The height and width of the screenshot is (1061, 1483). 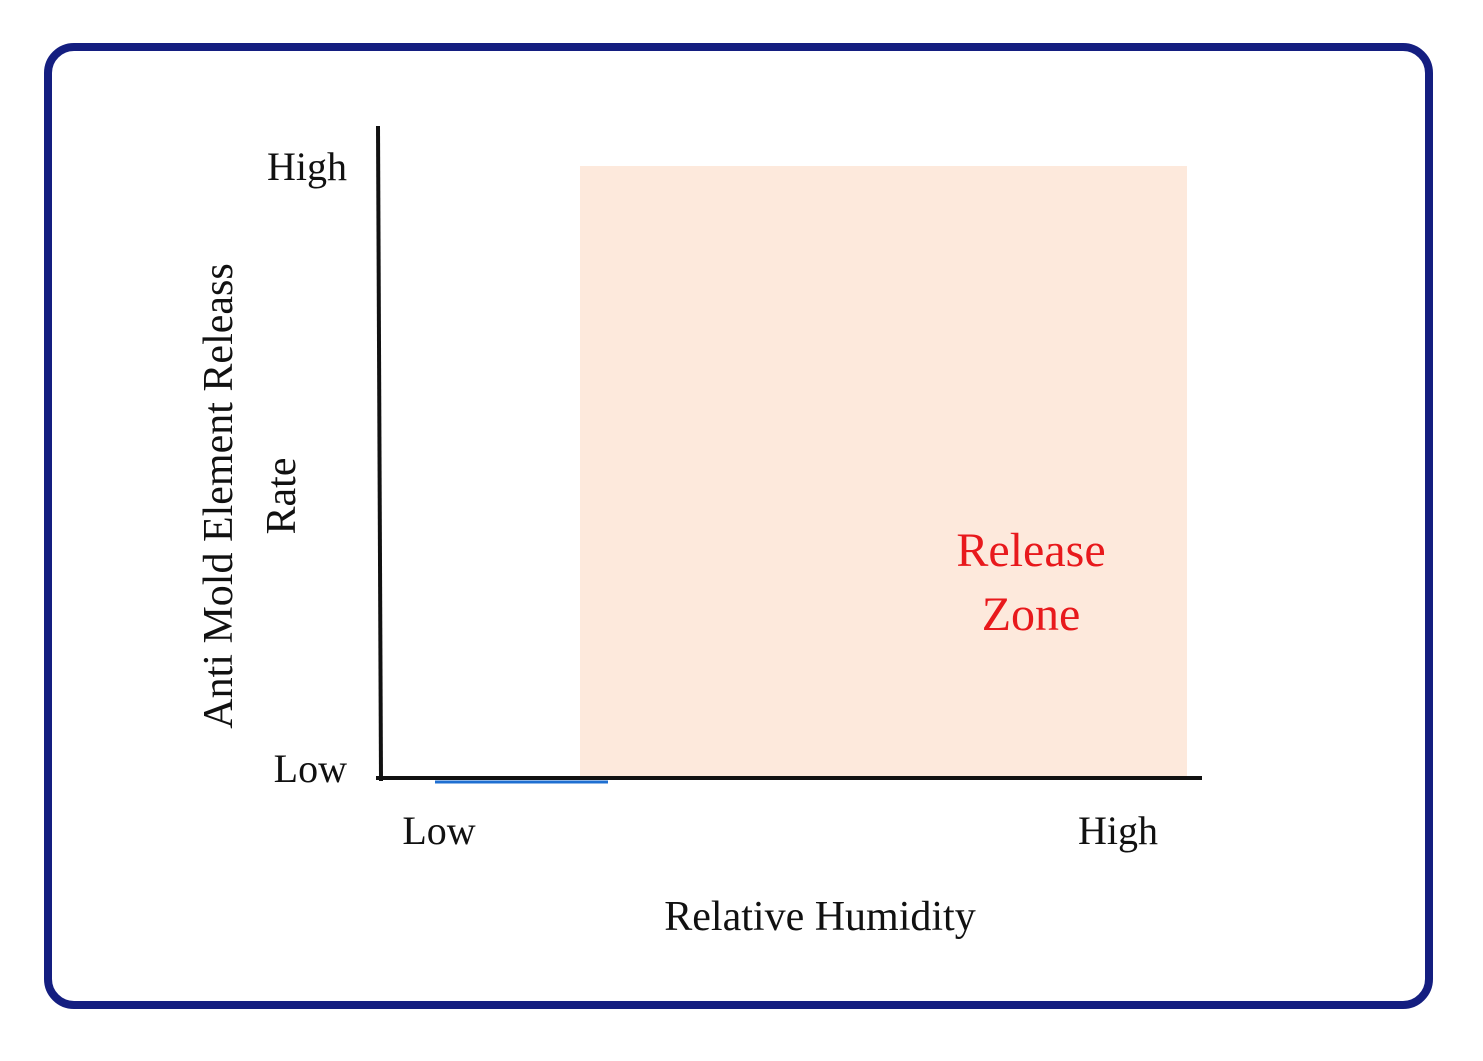 What do you see at coordinates (379, 453) in the screenshot?
I see `y-axis-line` at bounding box center [379, 453].